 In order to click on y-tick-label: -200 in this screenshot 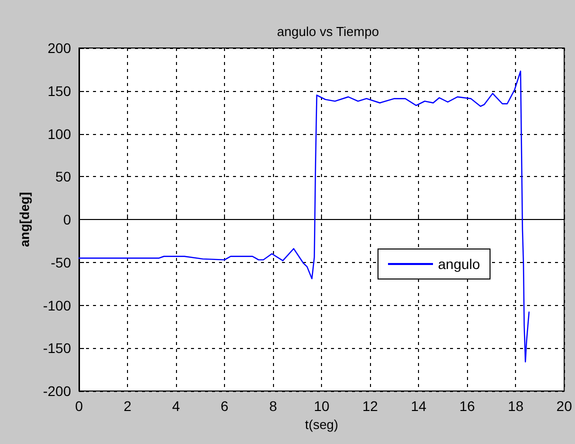, I will do `click(57, 391)`.